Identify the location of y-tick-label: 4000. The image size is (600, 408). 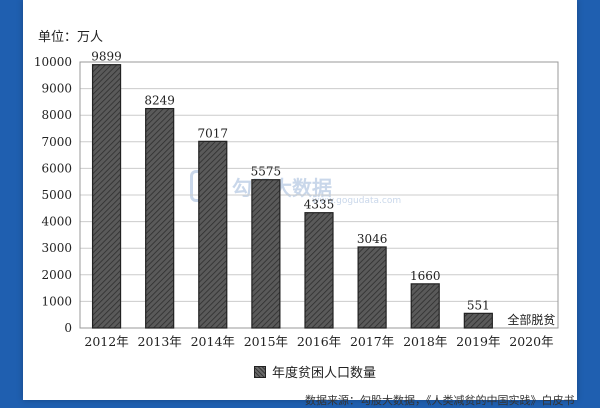
(56, 222).